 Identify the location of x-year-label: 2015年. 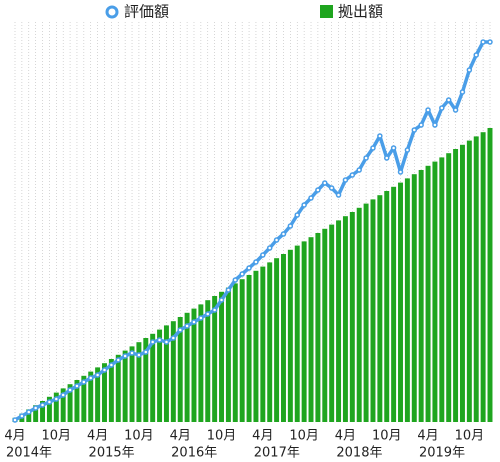
(112, 453).